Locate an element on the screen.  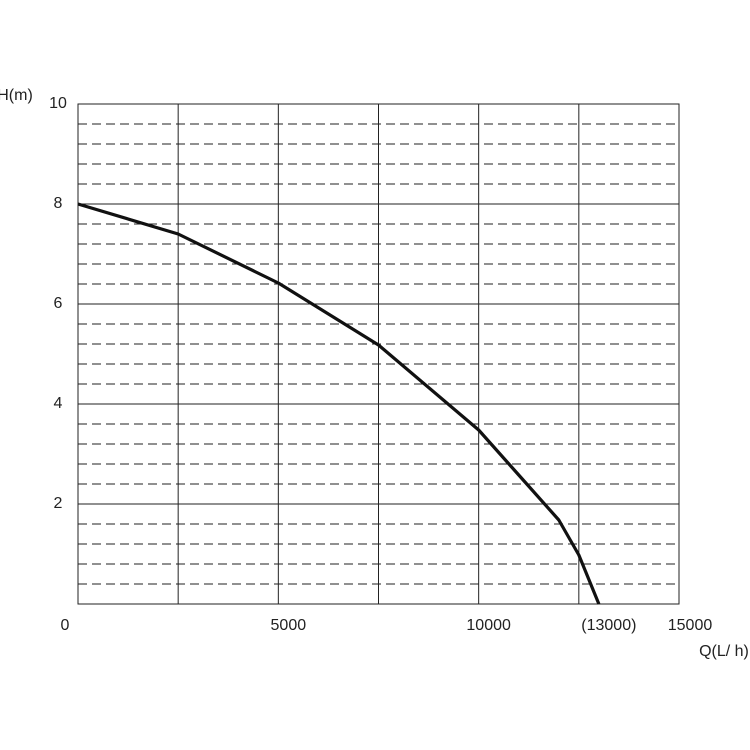
x-tick-label: (13000) is located at coordinates (608, 625).